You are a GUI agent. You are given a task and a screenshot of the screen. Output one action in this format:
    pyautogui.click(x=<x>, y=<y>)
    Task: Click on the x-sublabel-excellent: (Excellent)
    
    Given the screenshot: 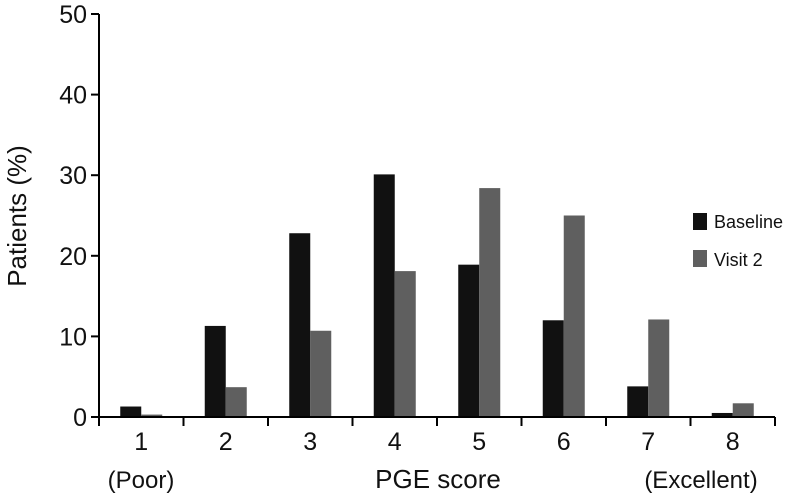 What is the action you would take?
    pyautogui.click(x=700, y=480)
    